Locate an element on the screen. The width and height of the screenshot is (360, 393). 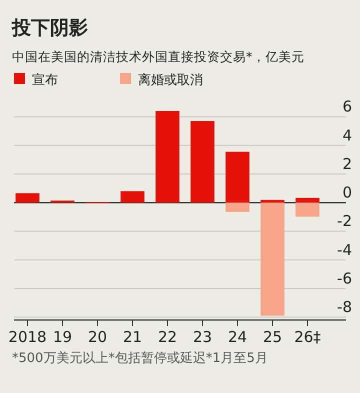
x-tick-label: 20 is located at coordinates (98, 337).